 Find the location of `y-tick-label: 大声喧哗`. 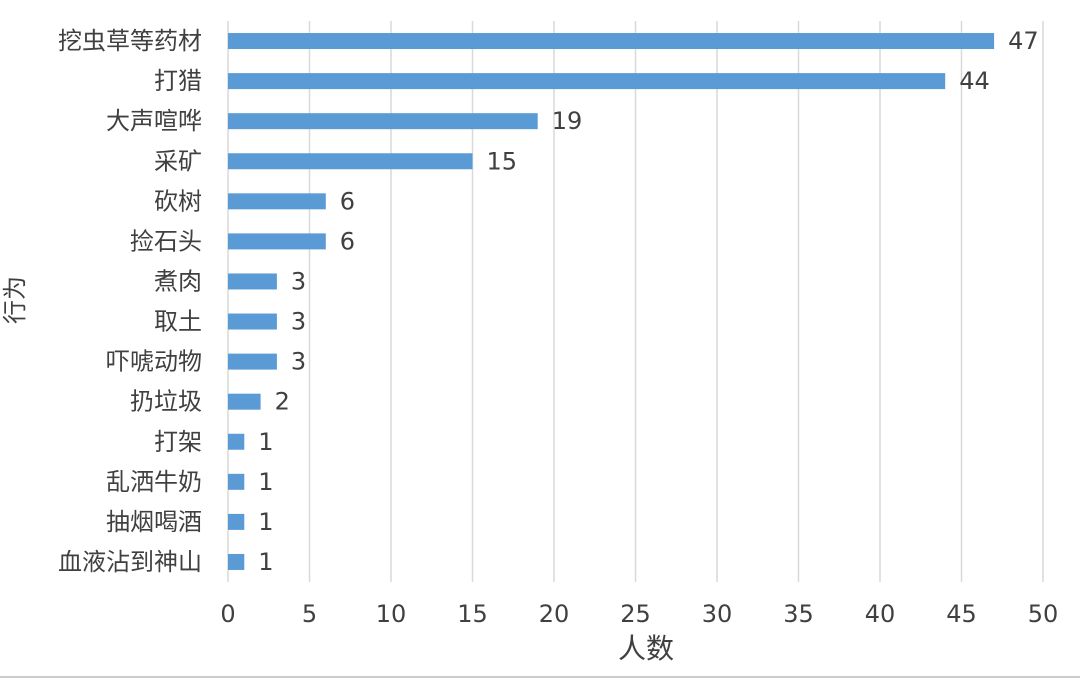

y-tick-label: 大声喧哗 is located at coordinates (154, 121).